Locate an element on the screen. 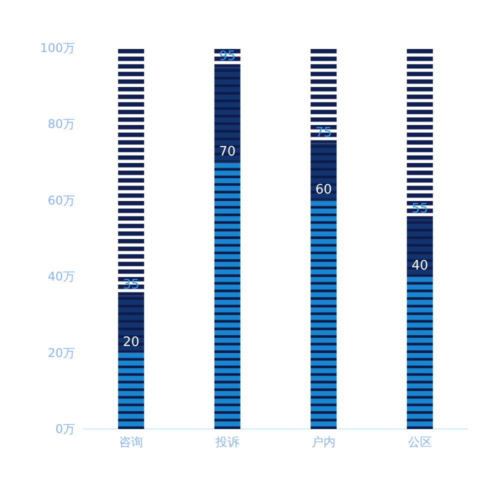  data-label: 20 is located at coordinates (131, 342).